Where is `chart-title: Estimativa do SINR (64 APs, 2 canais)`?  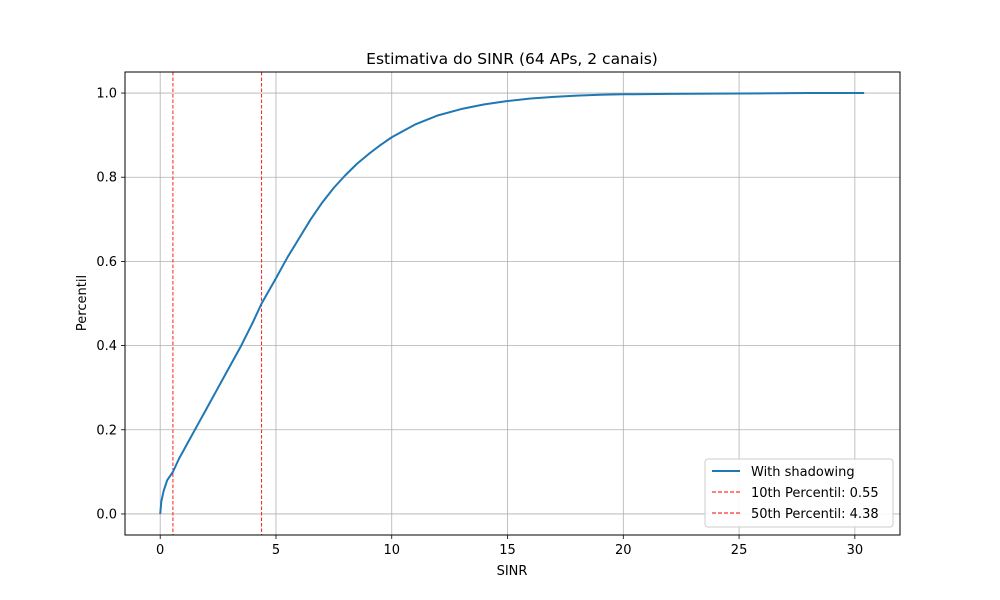
chart-title: Estimativa do SINR (64 APs, 2 canais) is located at coordinates (512, 59).